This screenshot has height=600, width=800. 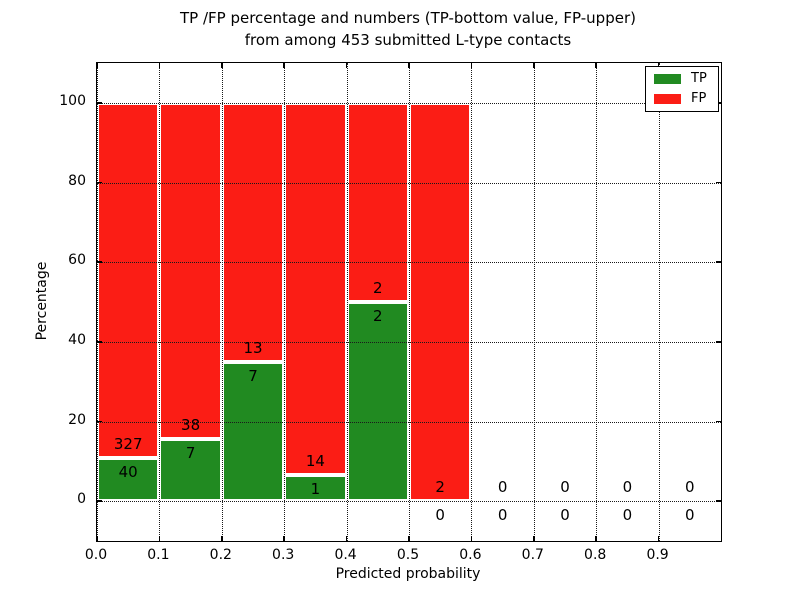 What do you see at coordinates (315, 460) in the screenshot?
I see `fp-count-label: 14` at bounding box center [315, 460].